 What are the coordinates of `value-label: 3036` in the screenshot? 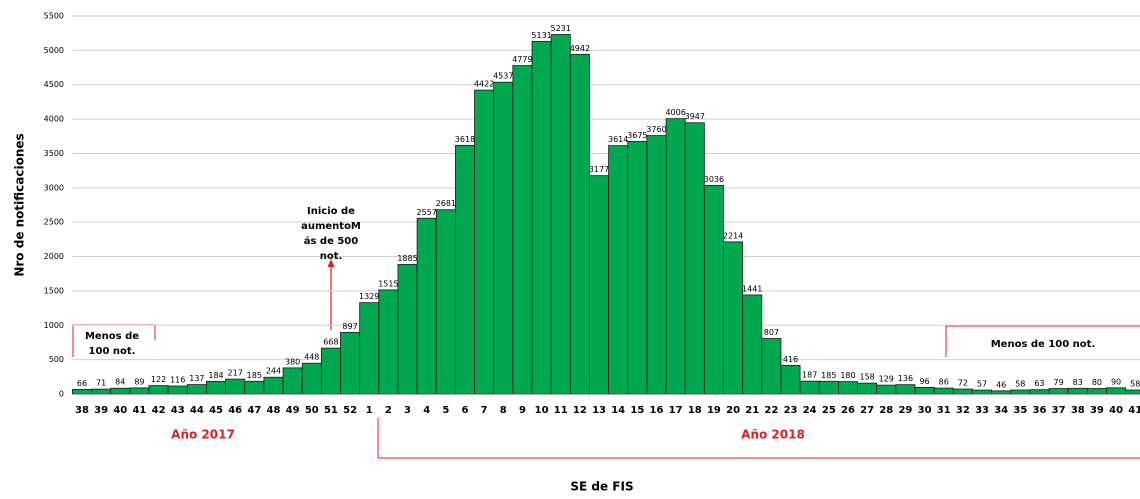 It's located at (714, 179).